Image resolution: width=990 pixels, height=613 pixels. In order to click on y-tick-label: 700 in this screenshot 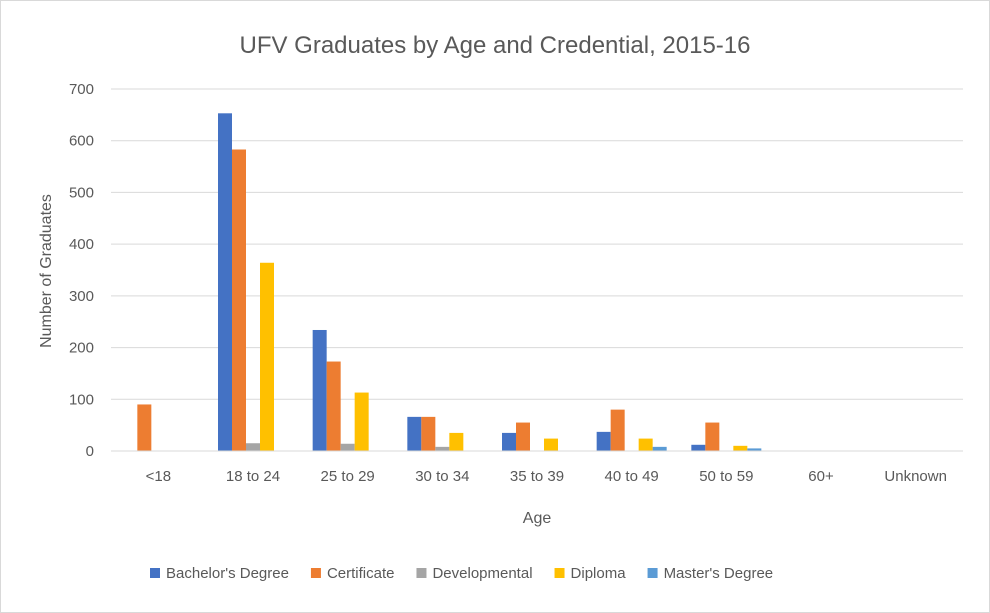, I will do `click(81, 89)`.